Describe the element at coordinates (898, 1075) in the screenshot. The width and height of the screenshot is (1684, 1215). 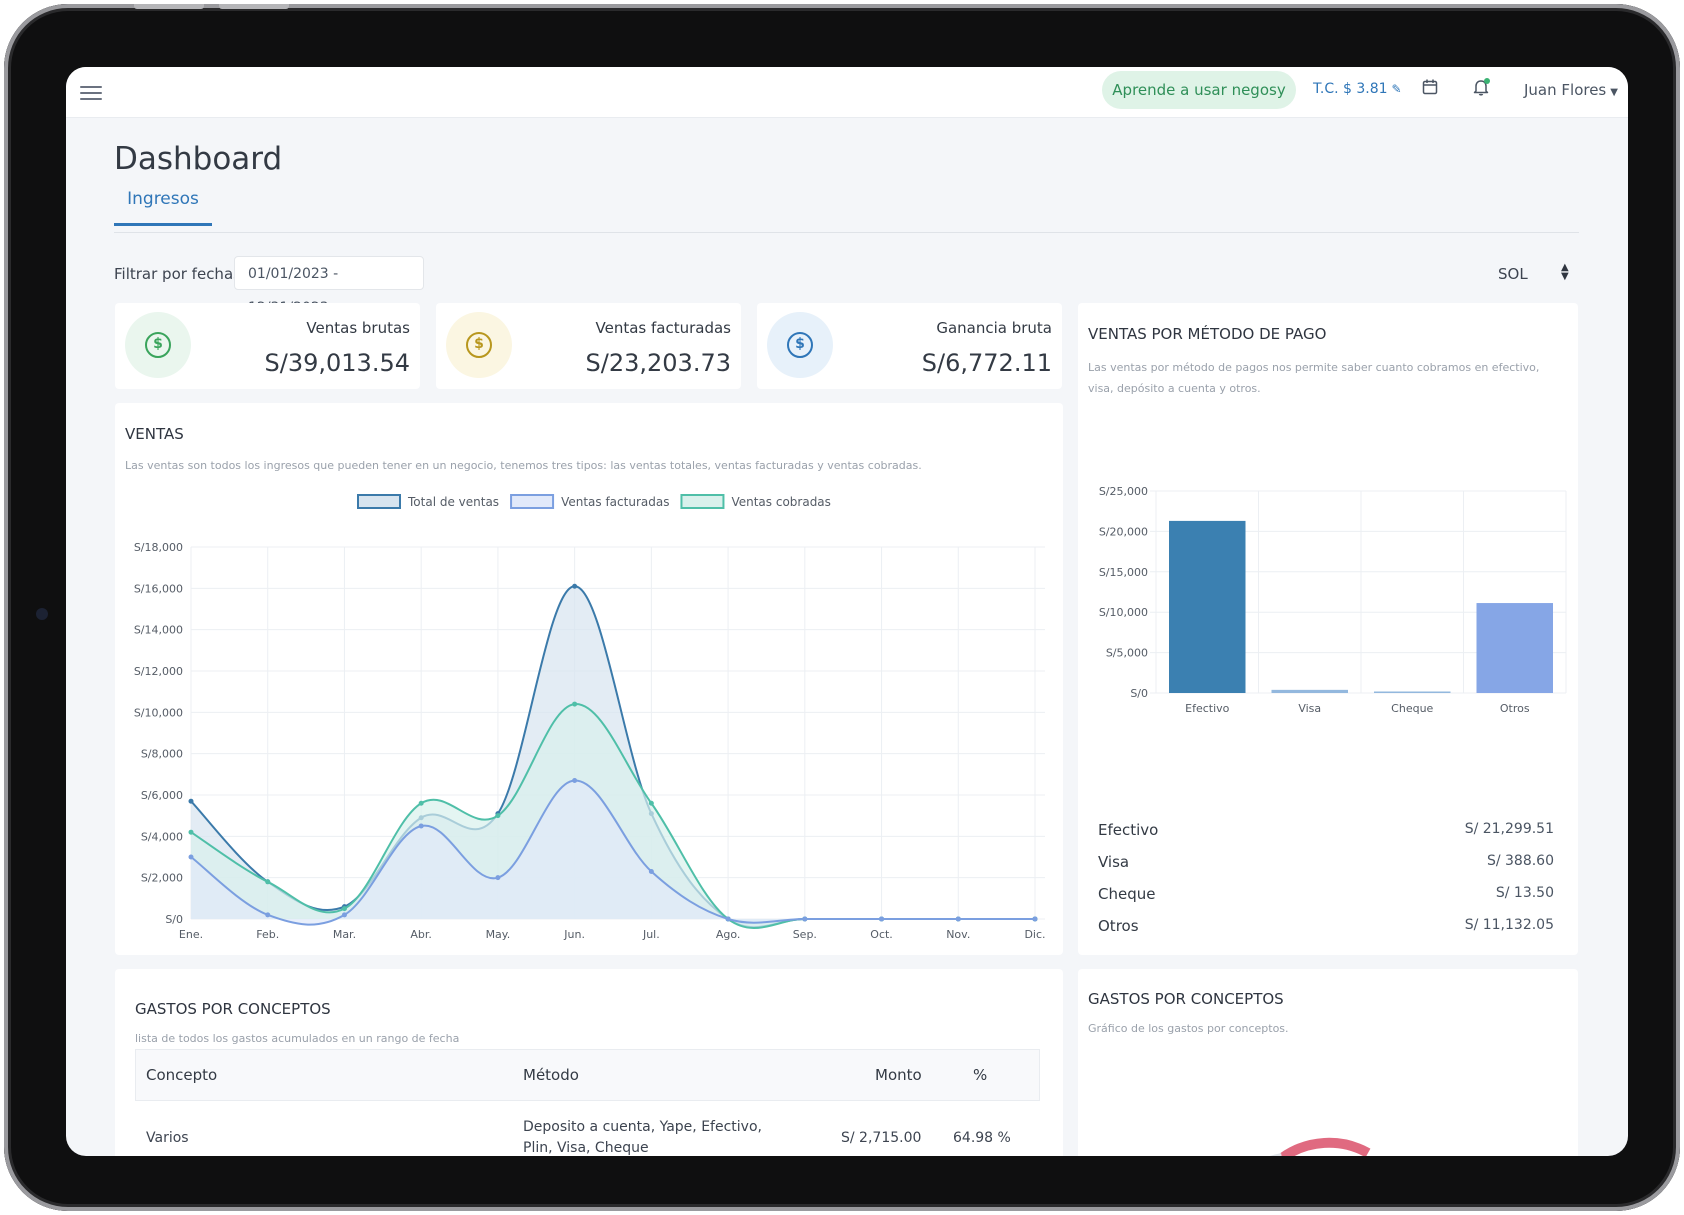
I see `column-header-monto: Monto` at that location.